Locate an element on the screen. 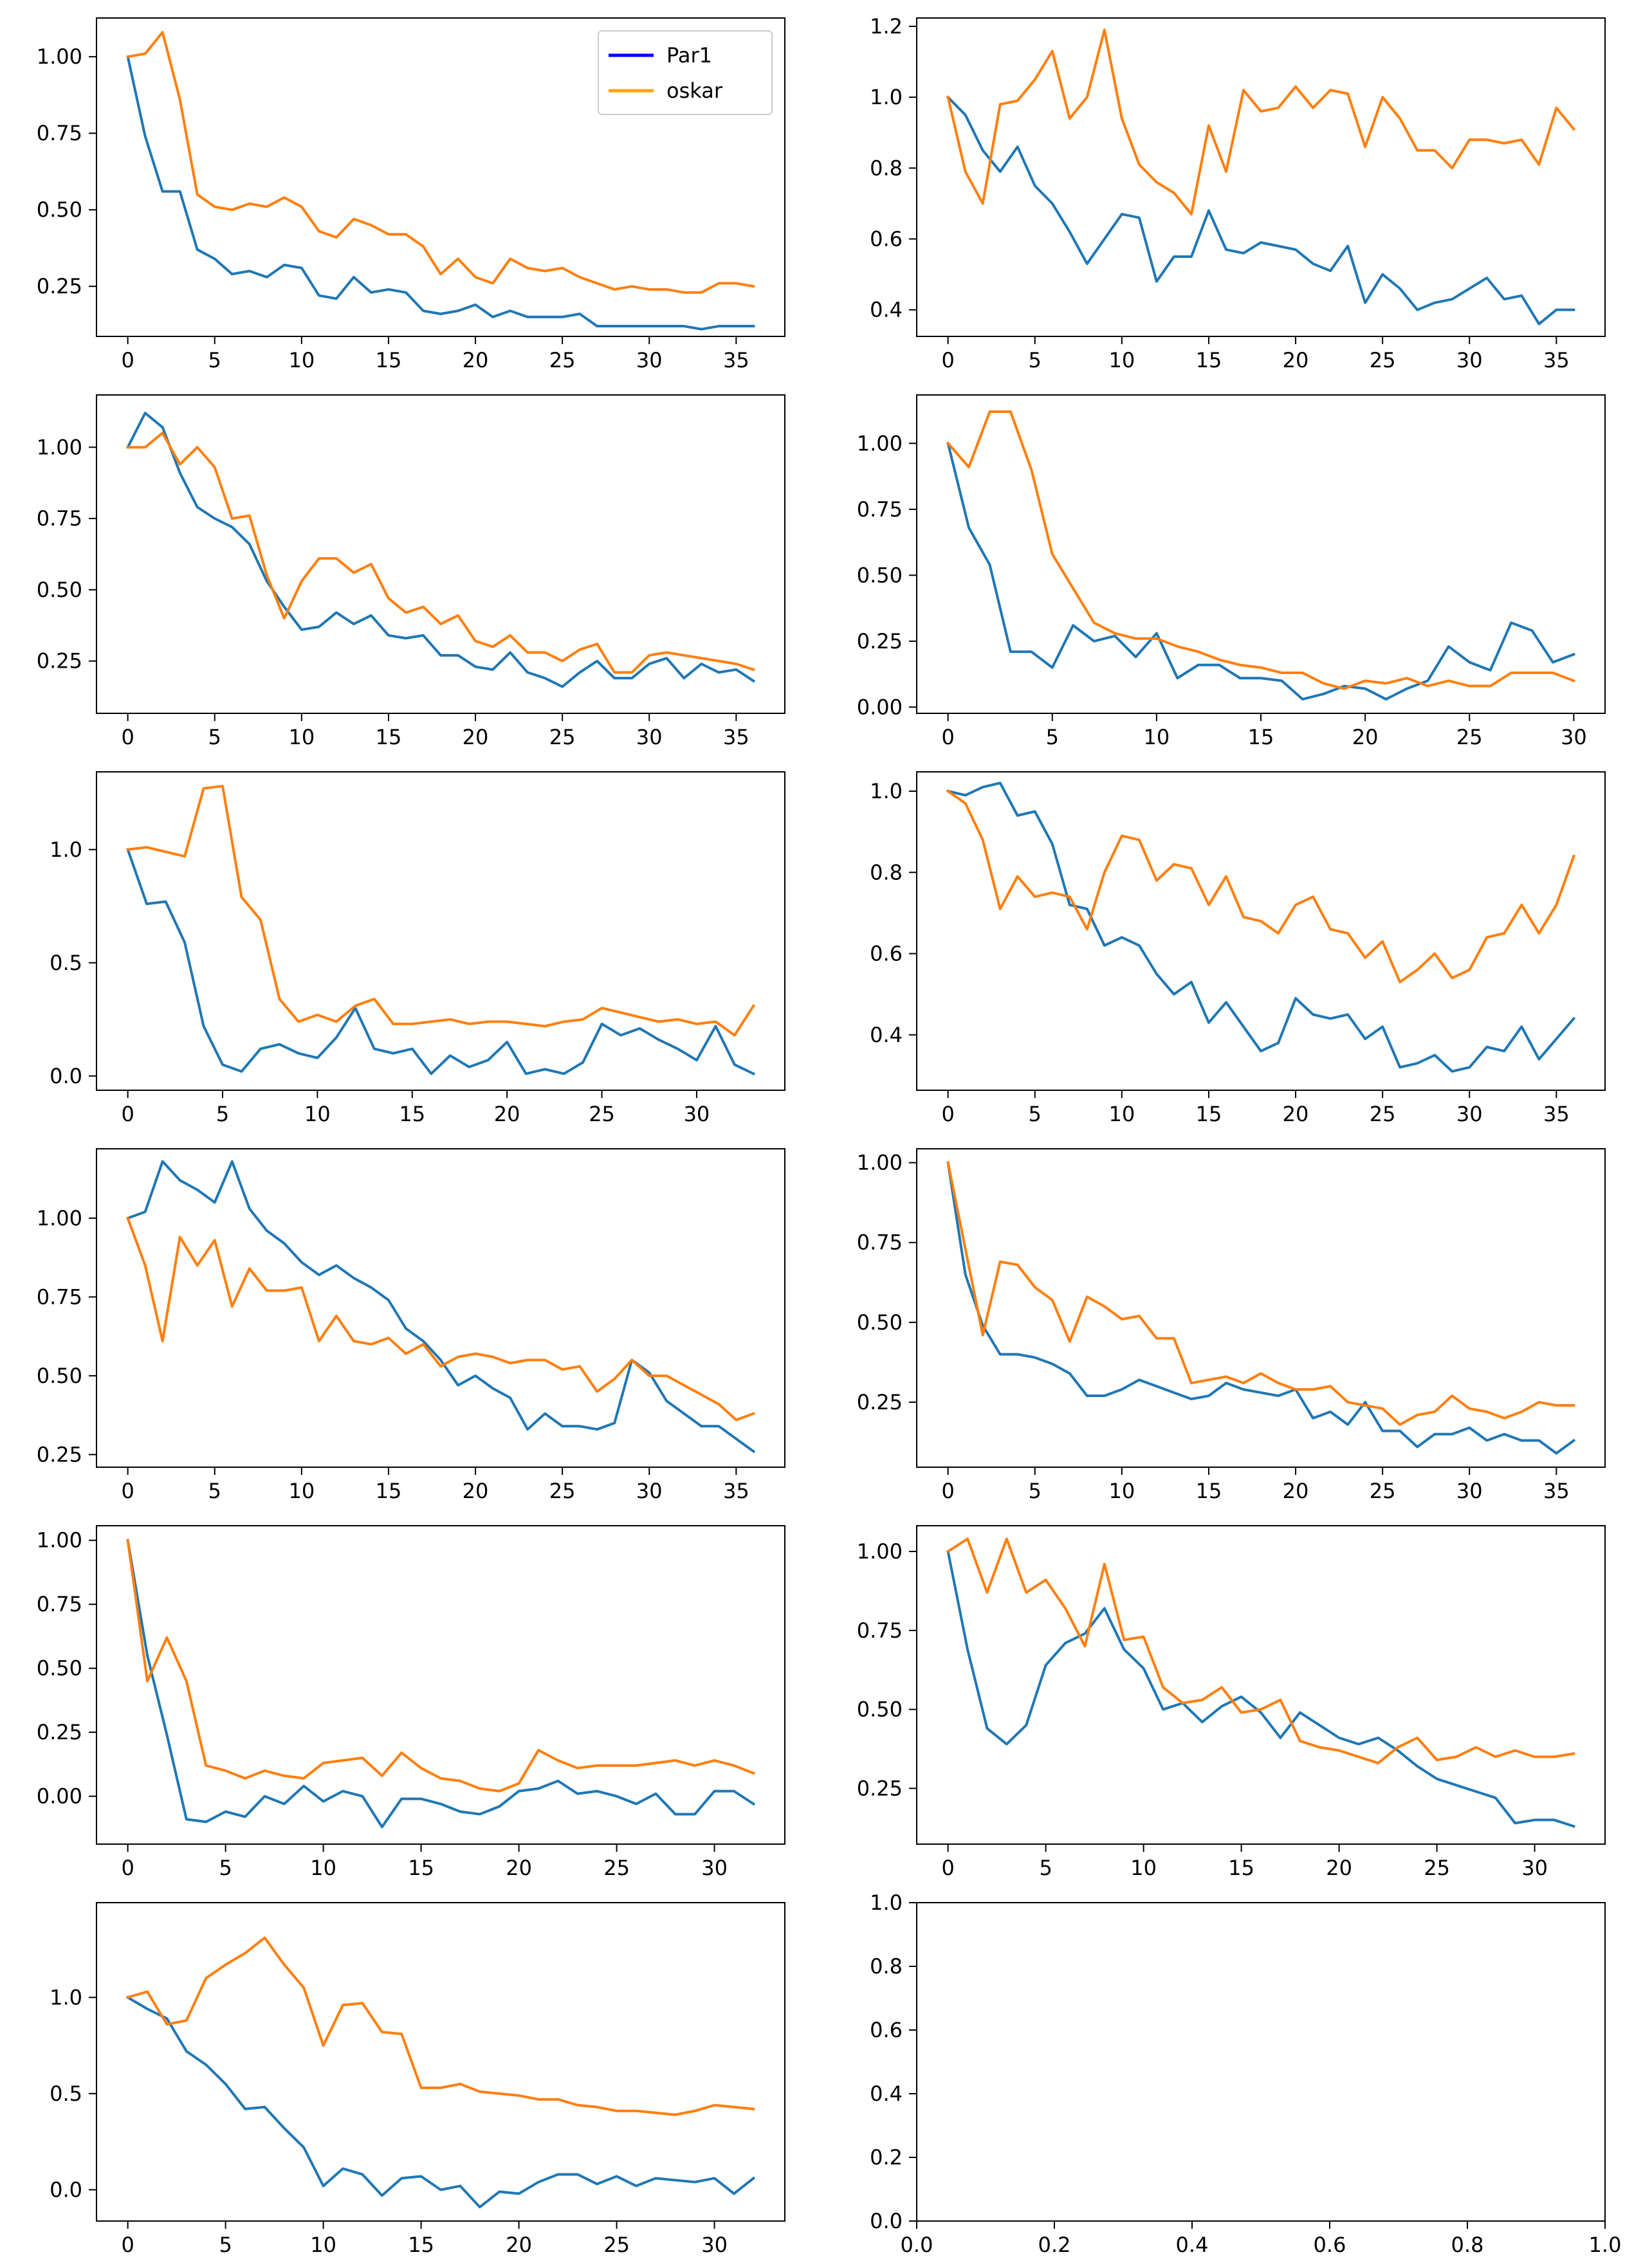 The height and width of the screenshot is (2268, 1634). subplot-3: 0 5 10 15 20 25 30 35 0.25 0.50 0.75 1.00 is located at coordinates (411, 571).